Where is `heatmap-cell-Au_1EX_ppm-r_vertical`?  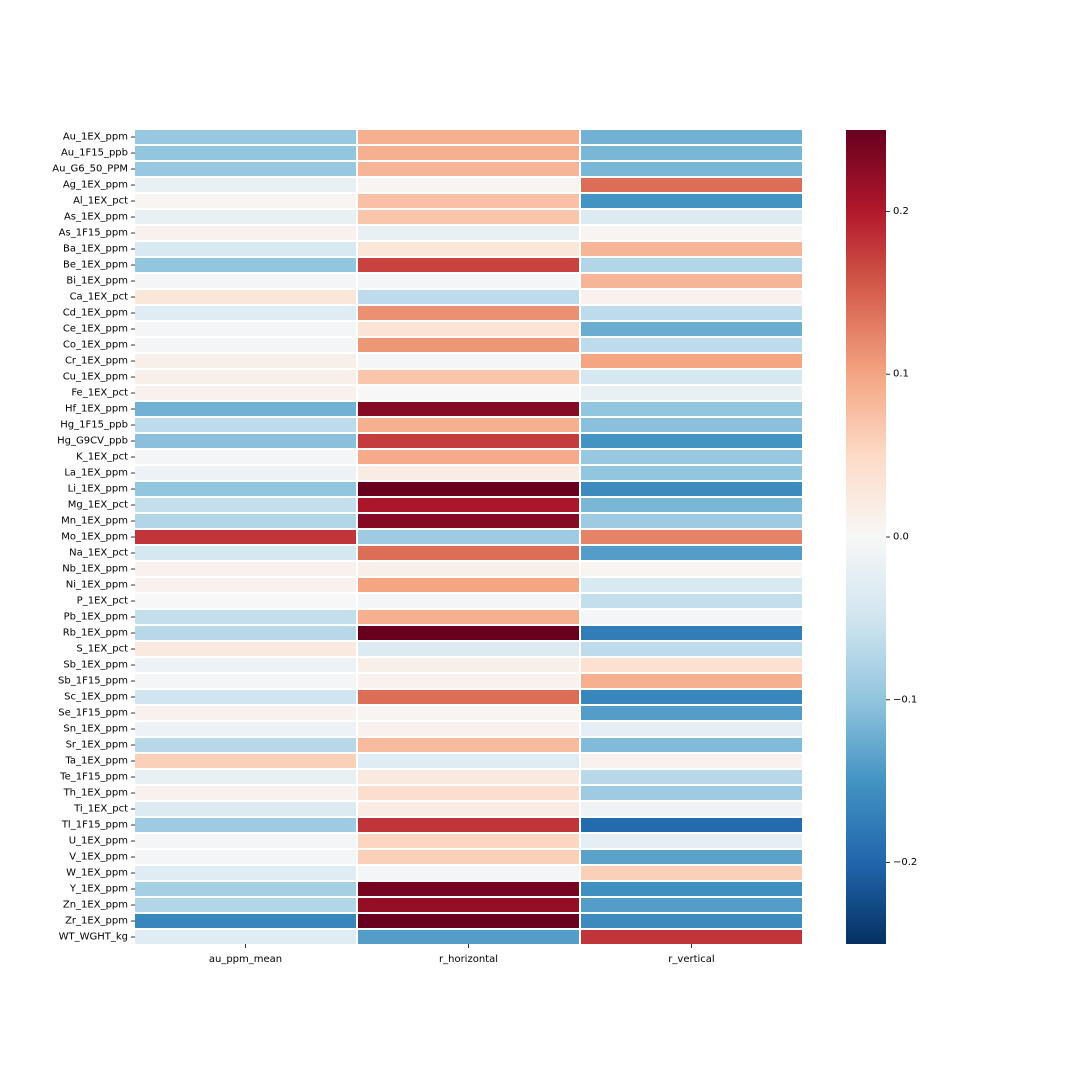
heatmap-cell-Au_1EX_ppm-r_vertical is located at coordinates (691, 137).